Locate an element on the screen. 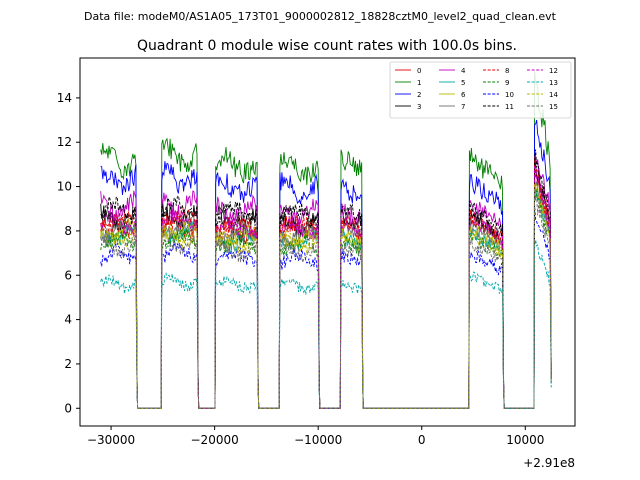 Image resolution: width=640 pixels, height=480 pixels. x-tick-label: −10000 is located at coordinates (318, 440).